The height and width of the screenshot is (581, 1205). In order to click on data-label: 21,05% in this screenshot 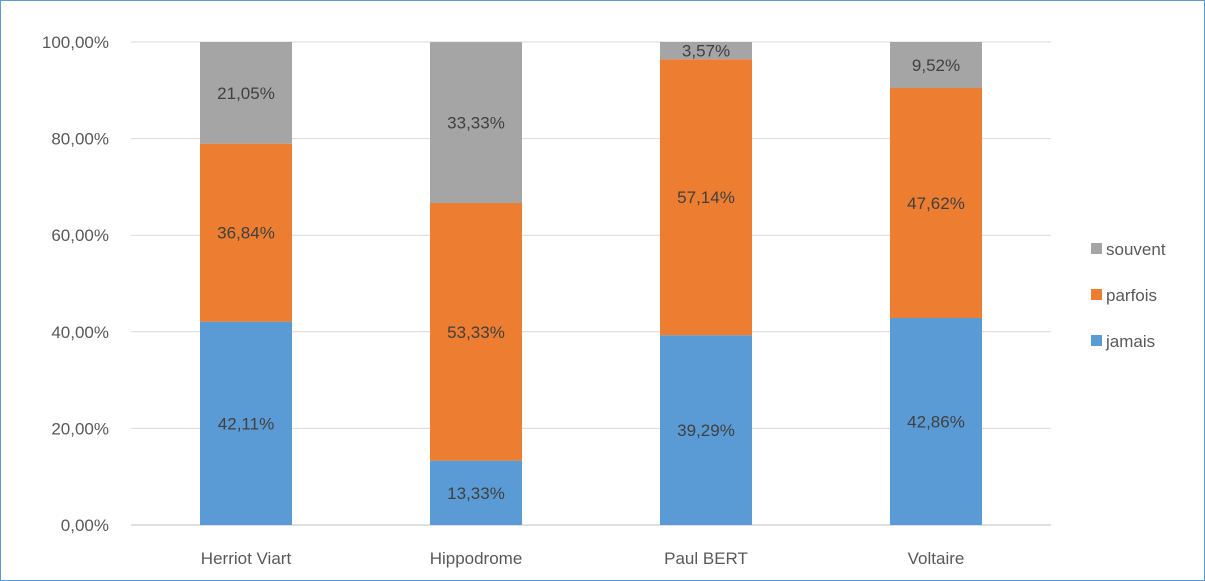, I will do `click(246, 93)`.